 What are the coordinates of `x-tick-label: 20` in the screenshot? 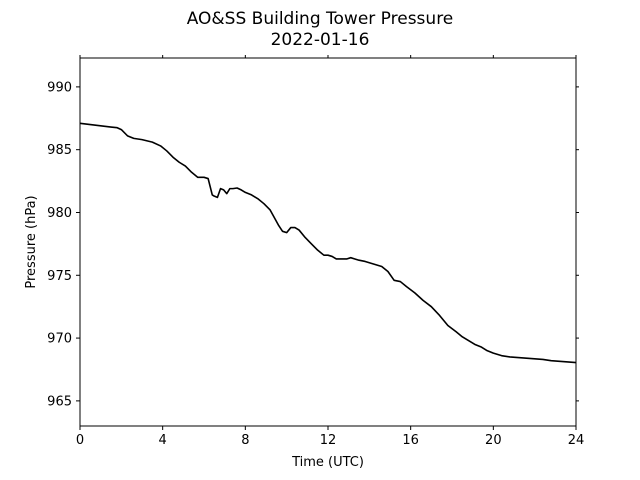 It's located at (493, 440).